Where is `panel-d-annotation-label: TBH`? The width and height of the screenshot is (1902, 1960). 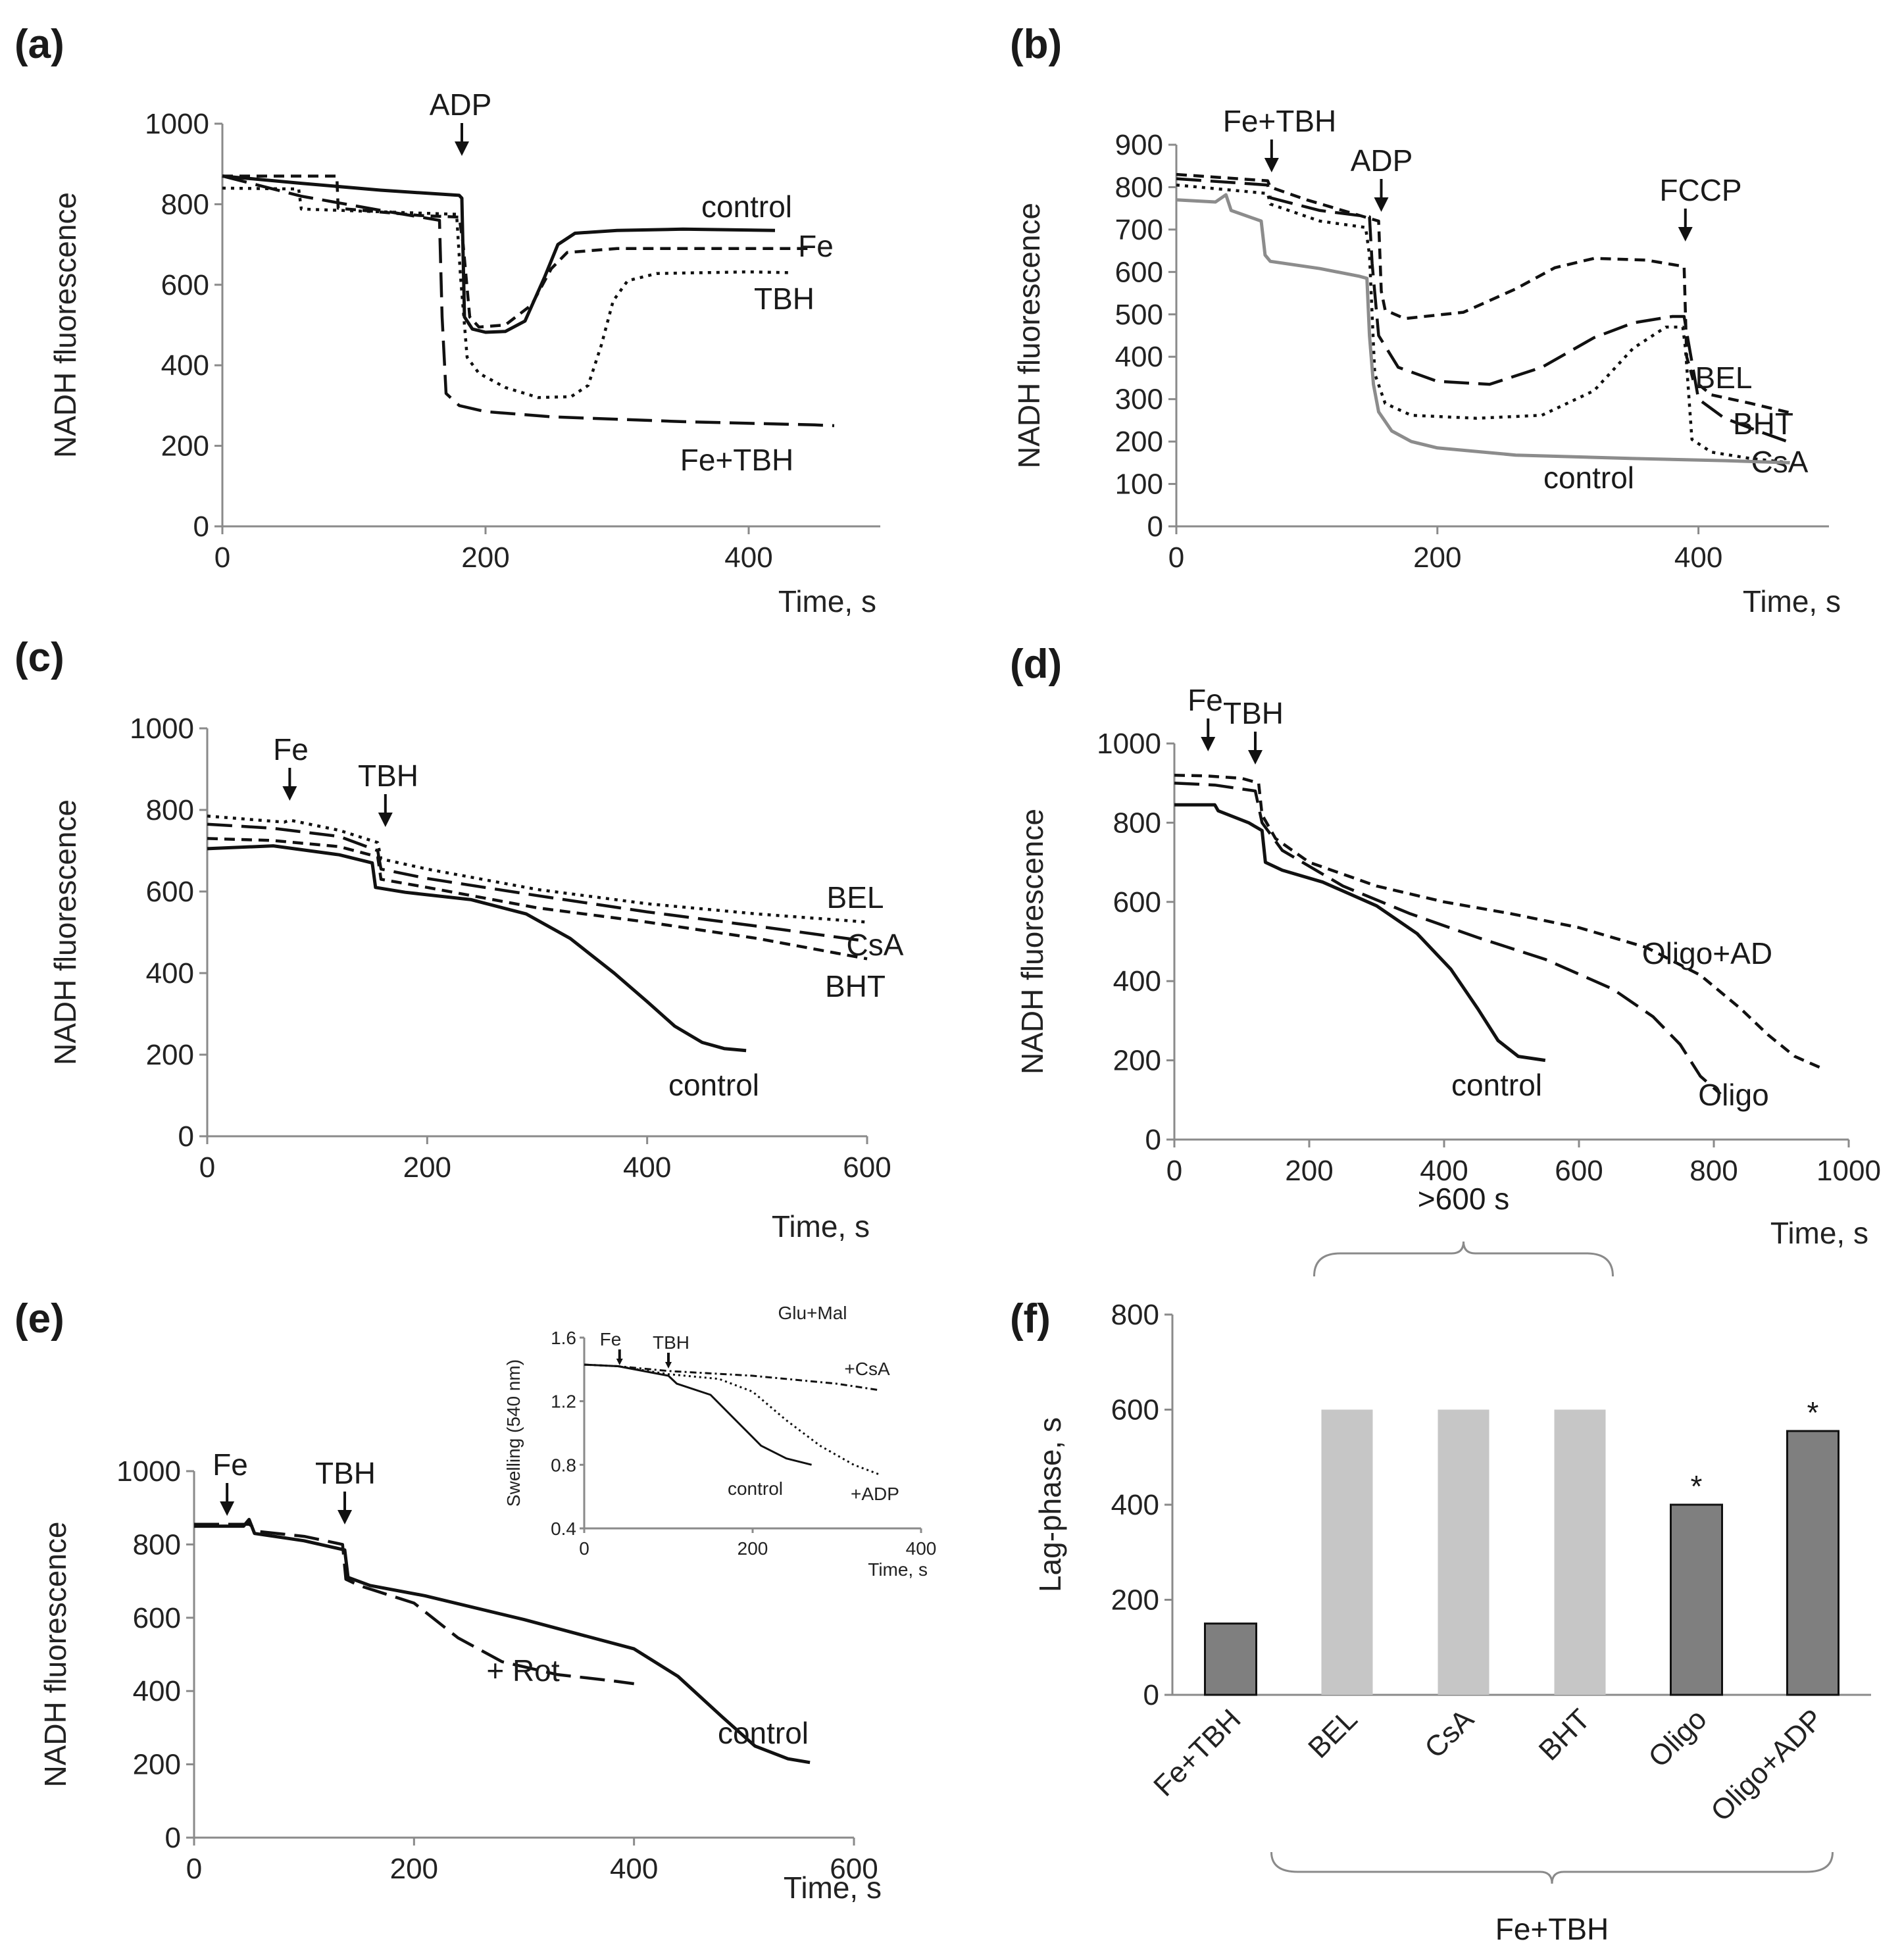 panel-d-annotation-label: TBH is located at coordinates (1254, 713).